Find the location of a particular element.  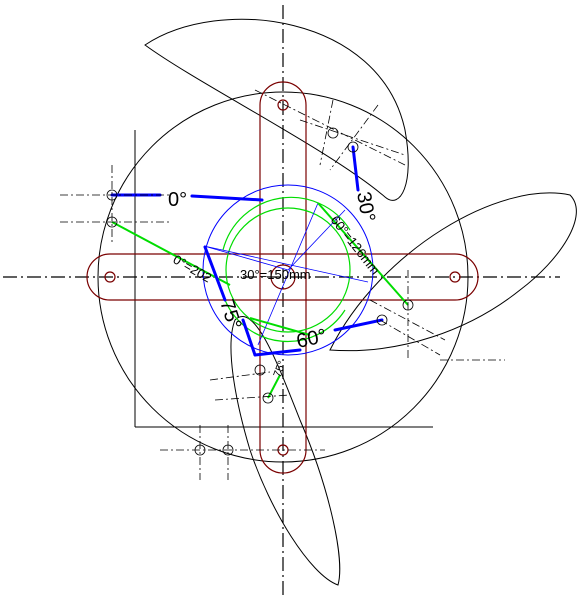

blade-right is located at coordinates (453, 272).